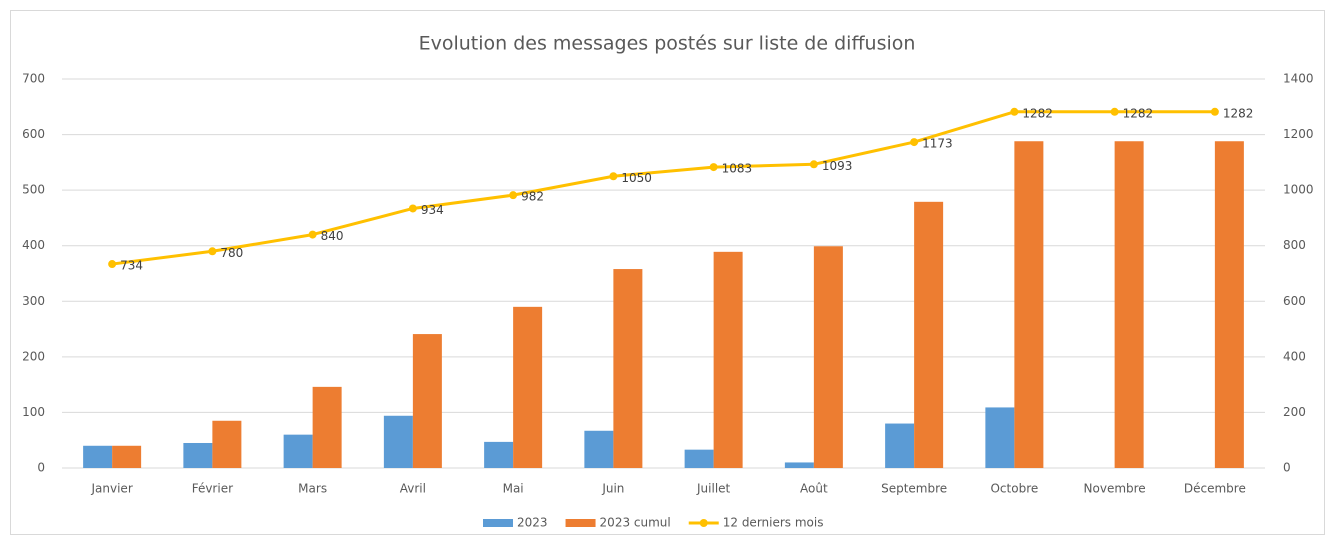 The height and width of the screenshot is (543, 1335). Describe the element at coordinates (231, 253) in the screenshot. I see `data-label: 780` at that location.